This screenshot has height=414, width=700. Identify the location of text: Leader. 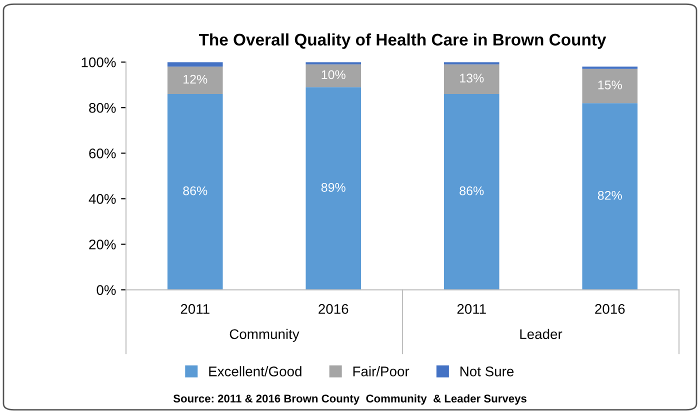
(541, 334).